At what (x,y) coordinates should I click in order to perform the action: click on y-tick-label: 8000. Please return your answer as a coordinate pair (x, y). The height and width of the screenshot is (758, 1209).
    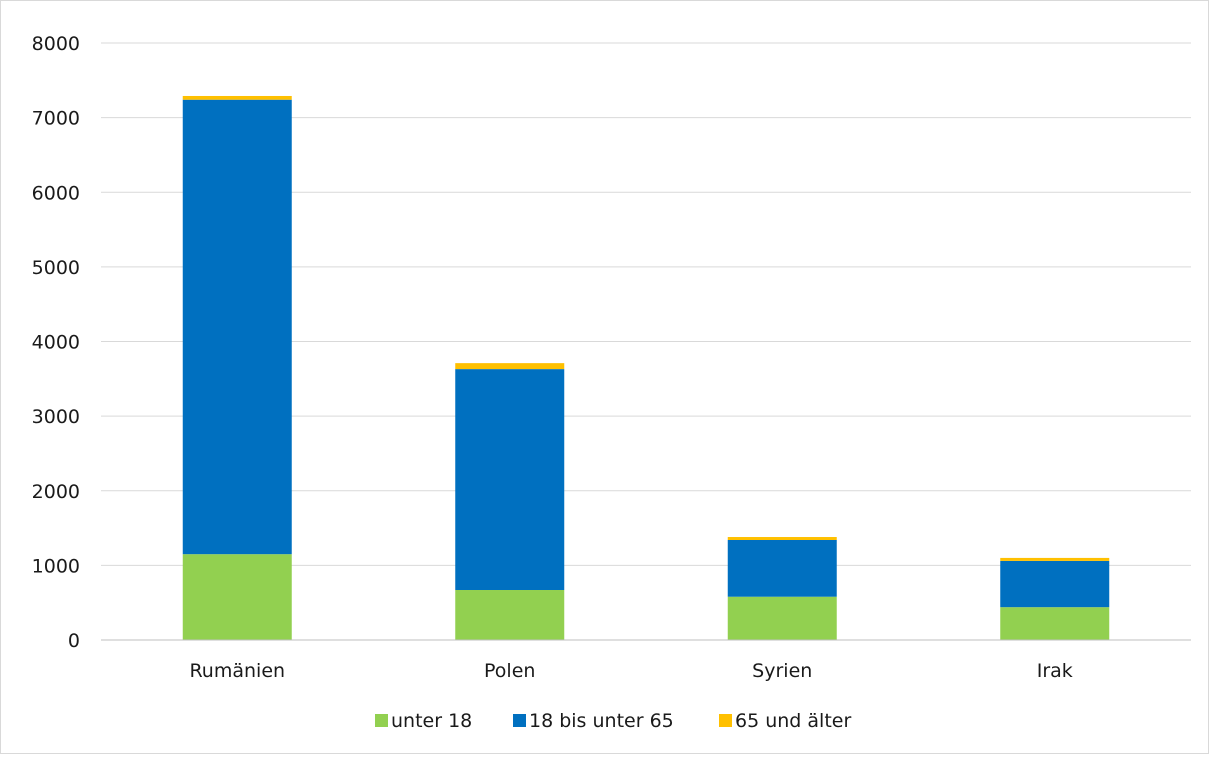
    Looking at the image, I should click on (56, 44).